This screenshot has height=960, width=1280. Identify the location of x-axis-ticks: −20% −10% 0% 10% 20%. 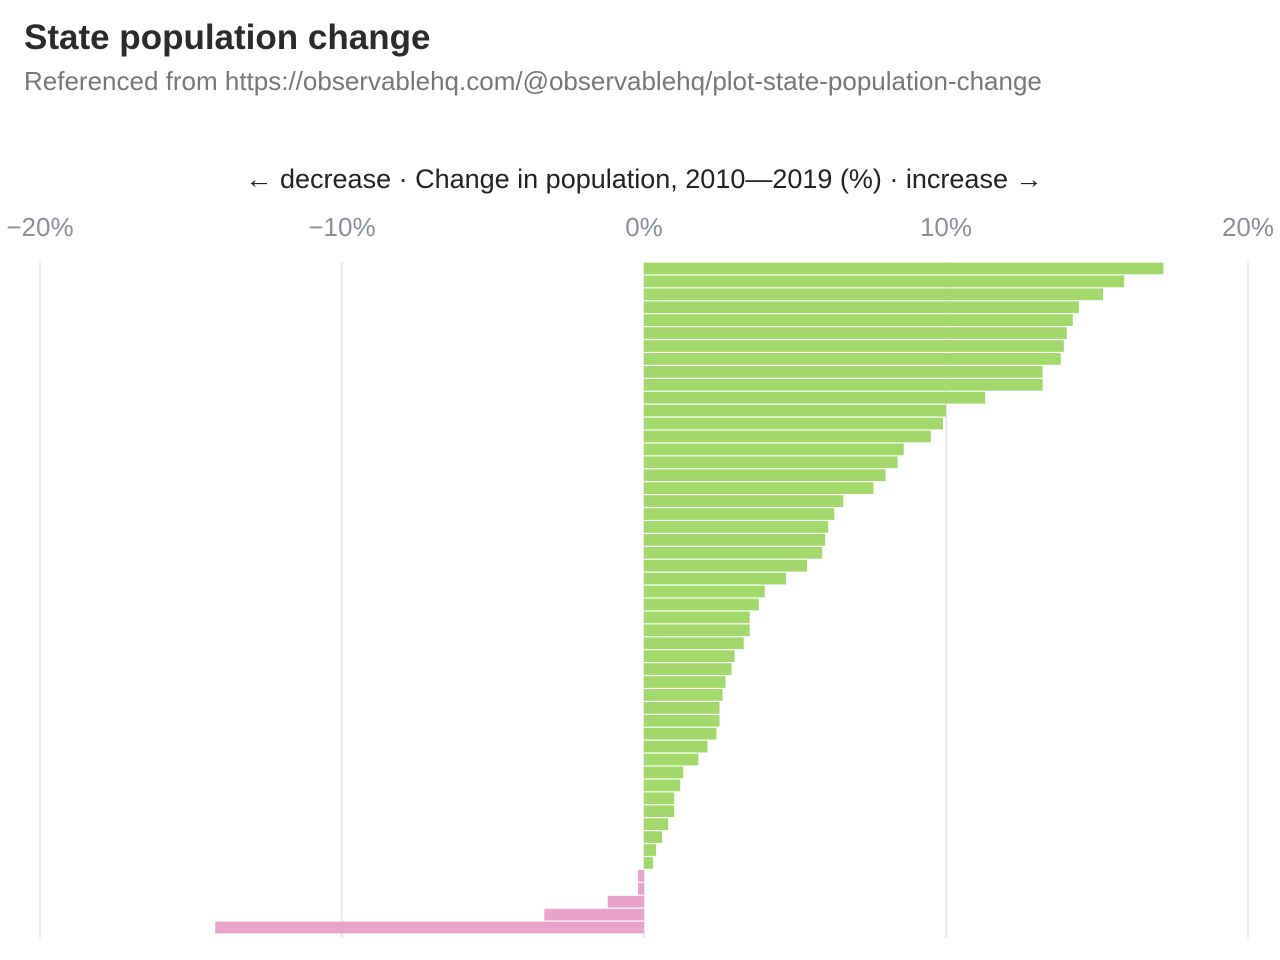
(640, 227).